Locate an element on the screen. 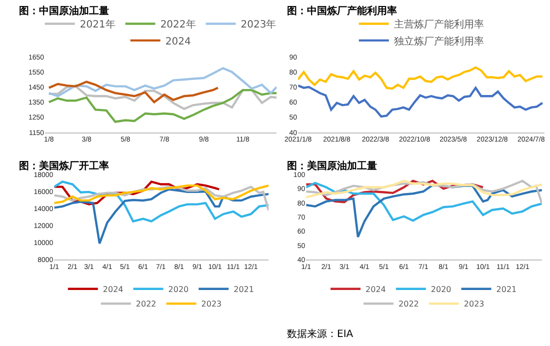 This screenshot has width=550, height=346. chart-title: 图：美国原油加工量 is located at coordinates (332, 166).